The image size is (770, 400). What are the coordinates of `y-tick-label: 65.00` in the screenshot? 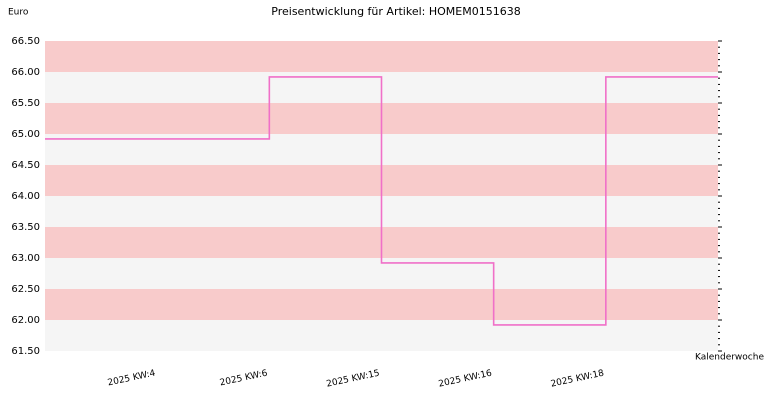 It's located at (25, 134).